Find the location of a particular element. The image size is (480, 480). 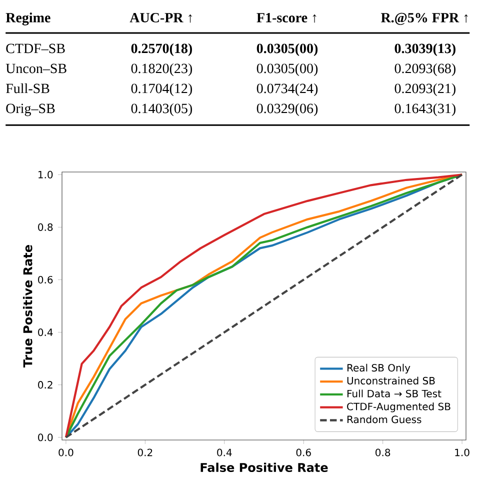

y-tick-label: 1.0 is located at coordinates (45, 174).